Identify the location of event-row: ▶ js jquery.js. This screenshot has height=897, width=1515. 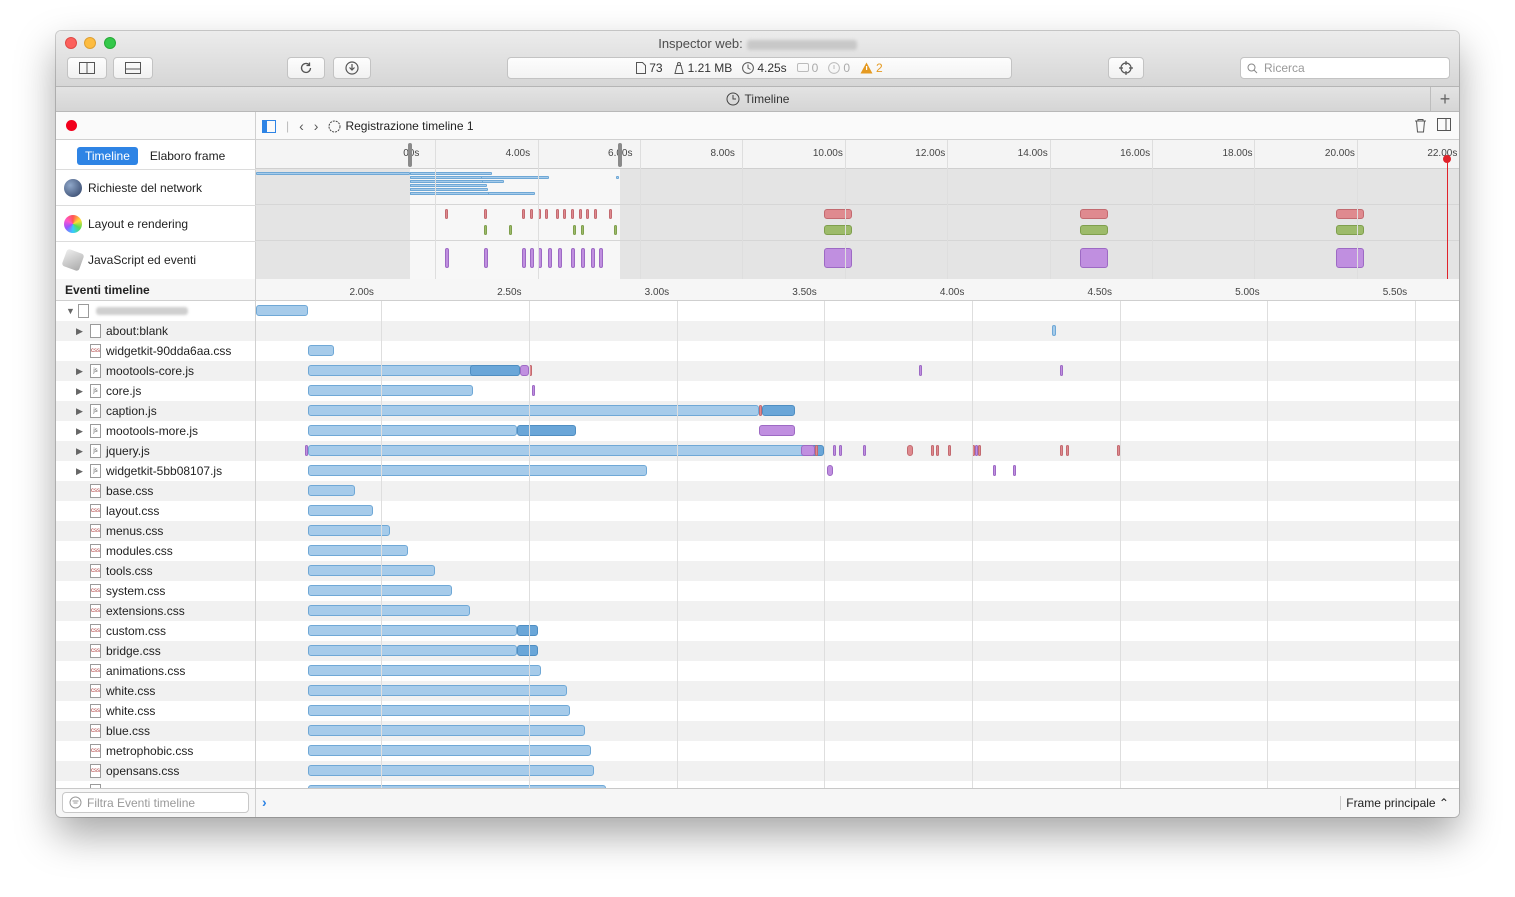
(155, 451).